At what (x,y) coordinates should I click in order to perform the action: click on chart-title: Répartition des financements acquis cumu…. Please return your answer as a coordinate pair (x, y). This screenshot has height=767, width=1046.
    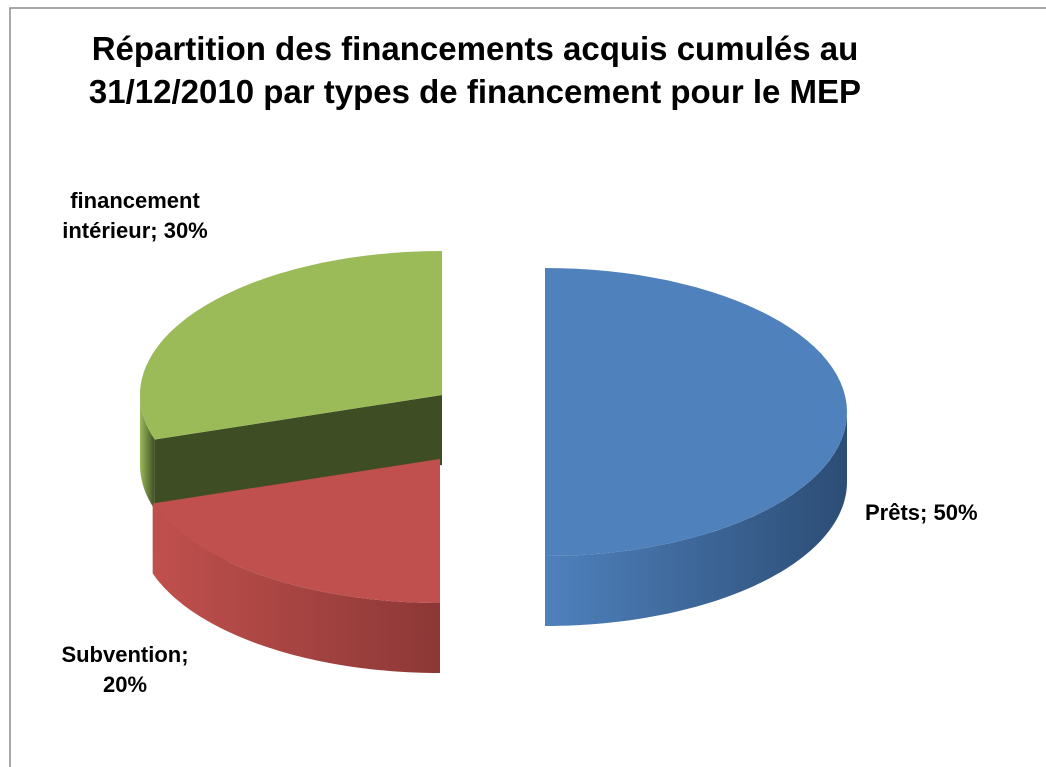
    Looking at the image, I should click on (475, 70).